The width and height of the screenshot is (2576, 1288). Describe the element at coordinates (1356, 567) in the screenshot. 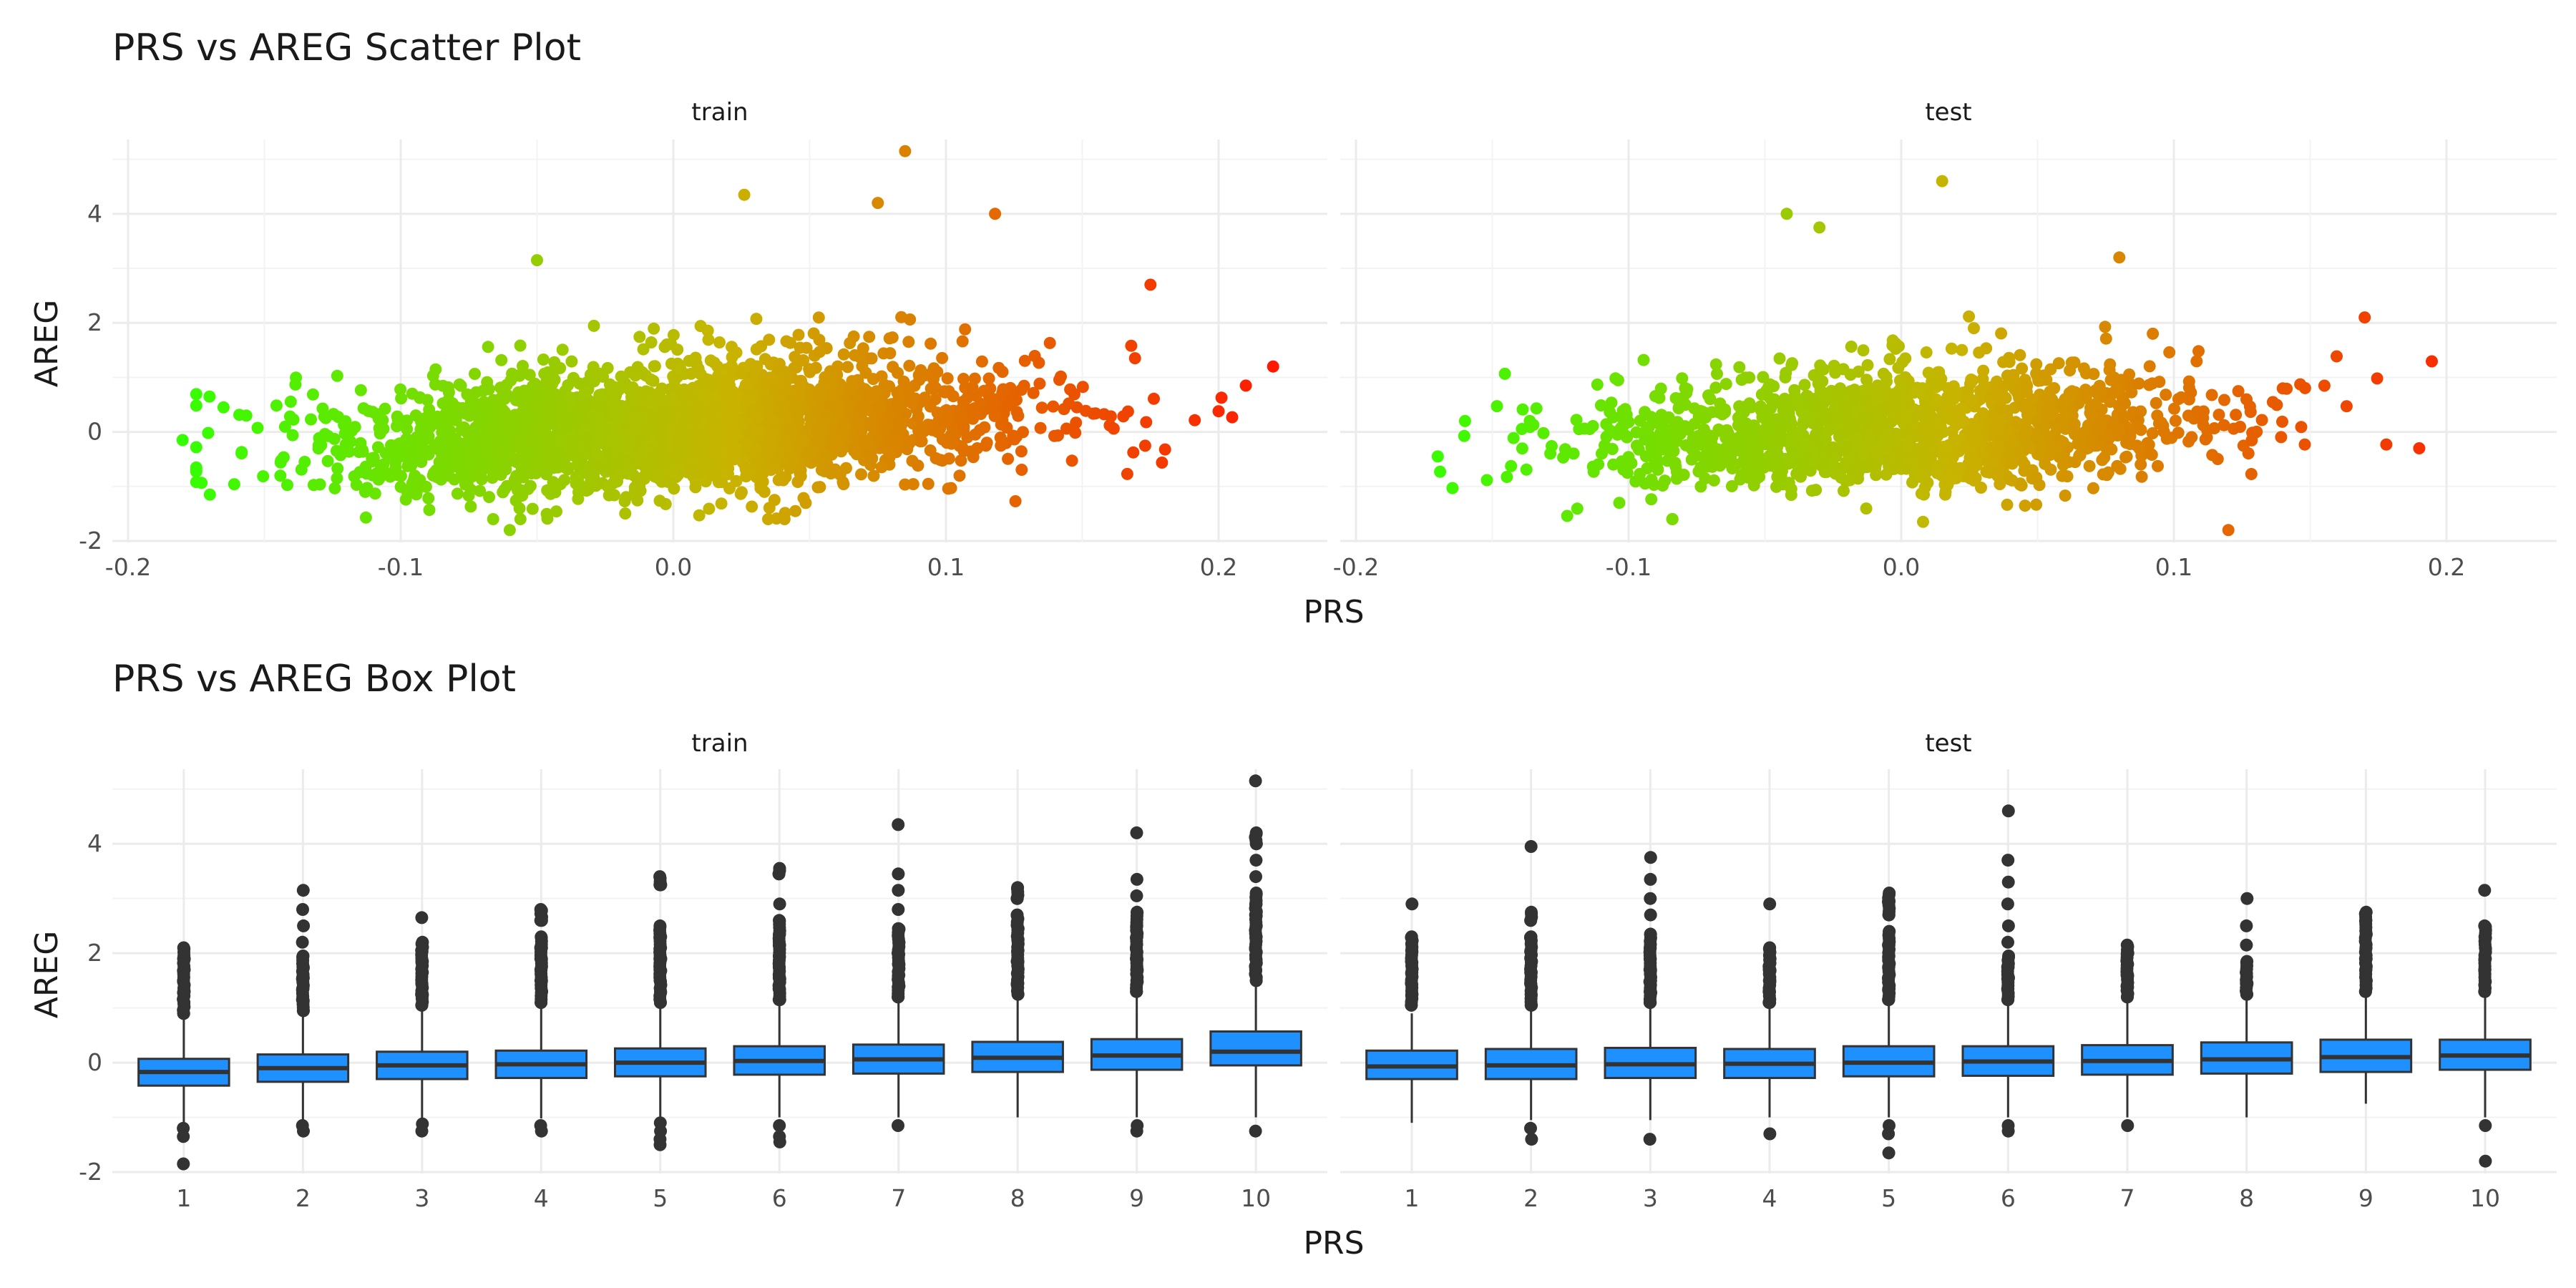

I see `scatter-x-tick-label: -0.2` at that location.